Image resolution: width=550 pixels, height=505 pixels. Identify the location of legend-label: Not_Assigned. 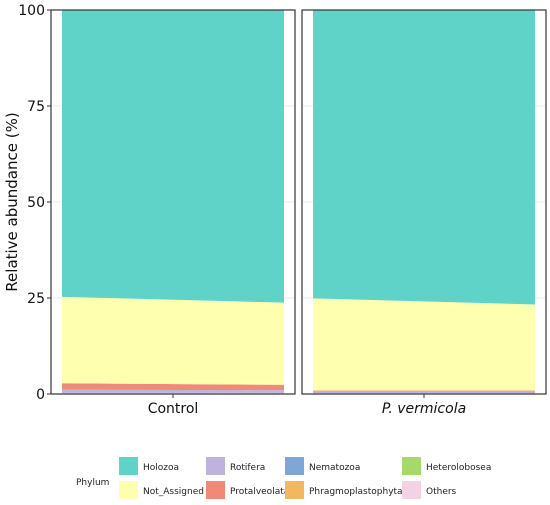
(173, 492).